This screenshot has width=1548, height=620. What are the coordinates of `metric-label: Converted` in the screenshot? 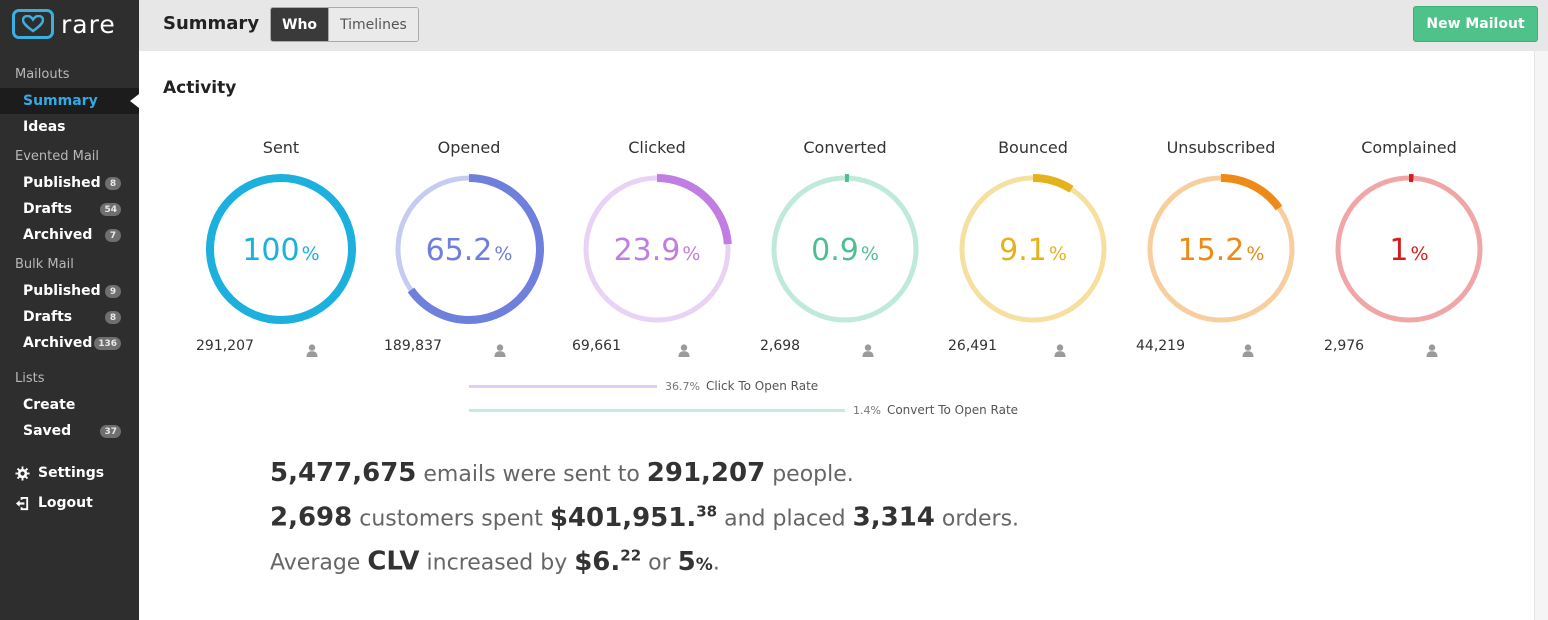 It's located at (845, 147).